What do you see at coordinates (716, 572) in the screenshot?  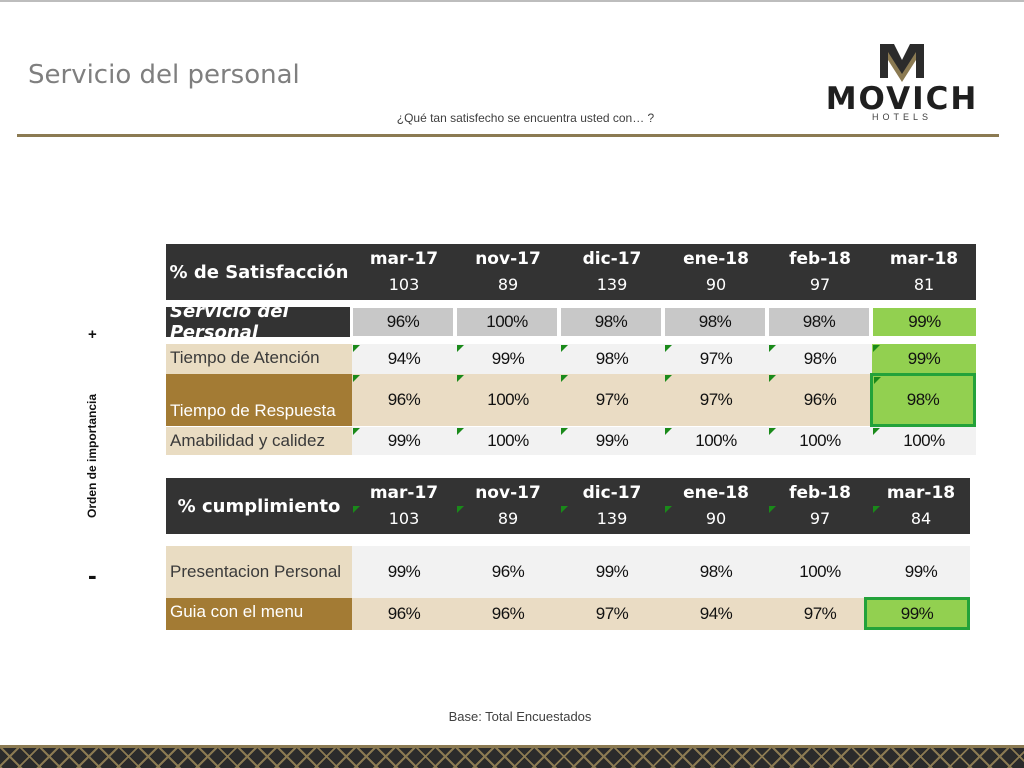 I see `t2-value-cell: 98%` at bounding box center [716, 572].